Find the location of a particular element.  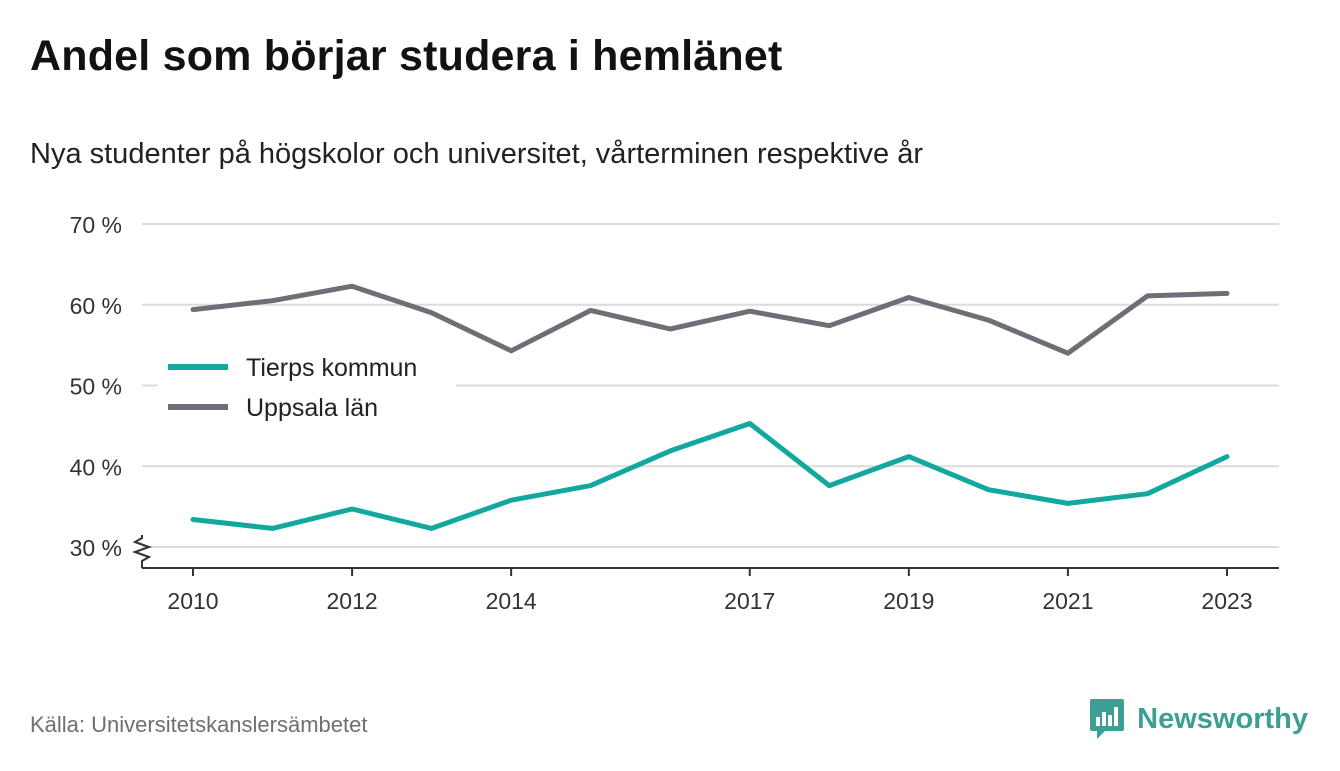

bar-chart-speech-bubble-icon is located at coordinates (1107, 719).